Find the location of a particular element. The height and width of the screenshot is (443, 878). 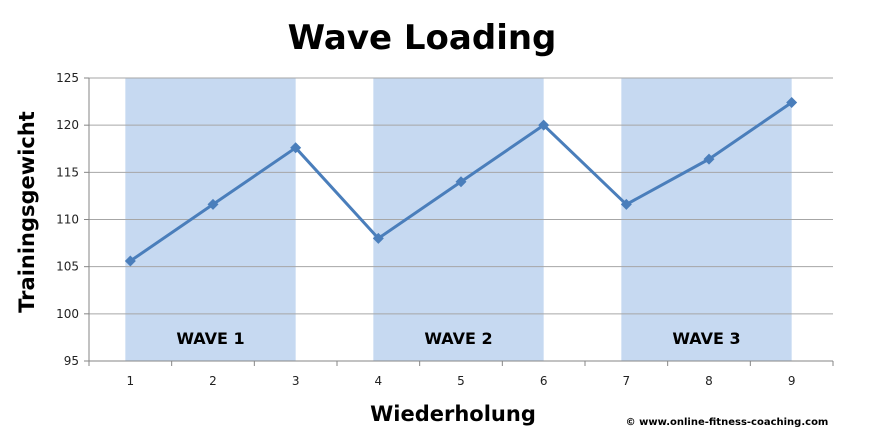

x-axis-title: Wiederholung is located at coordinates (453, 414).